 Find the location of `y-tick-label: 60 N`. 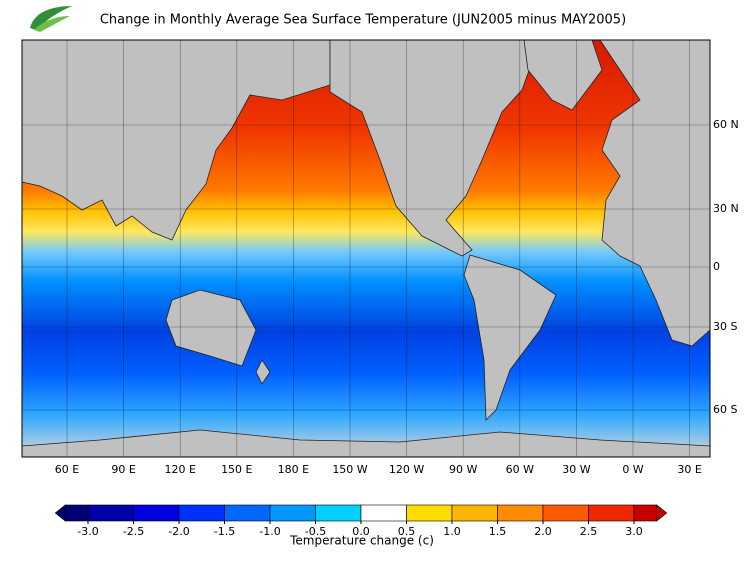

y-tick-label: 60 N is located at coordinates (726, 124).